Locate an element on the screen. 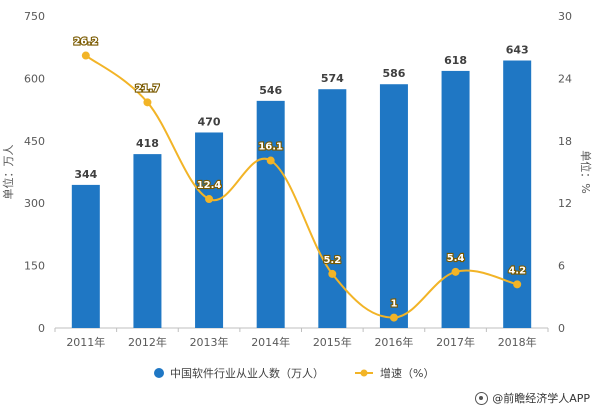 This screenshot has height=410, width=596. y2-tick-label: 18 is located at coordinates (565, 141).